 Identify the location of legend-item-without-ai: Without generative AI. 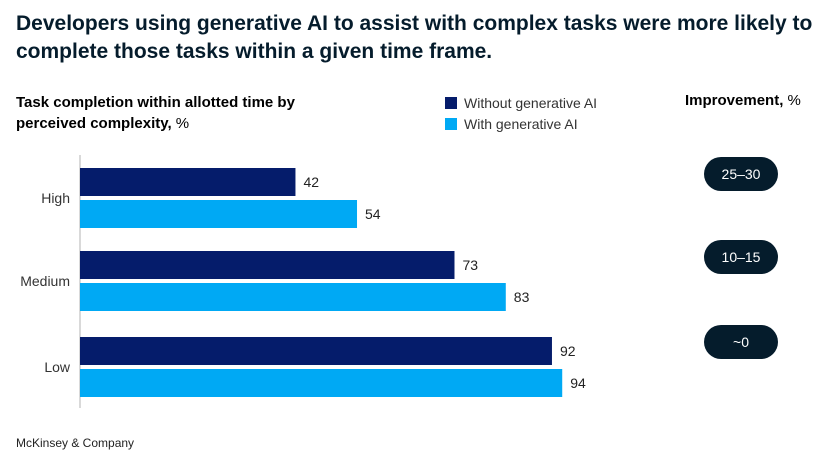
(521, 103).